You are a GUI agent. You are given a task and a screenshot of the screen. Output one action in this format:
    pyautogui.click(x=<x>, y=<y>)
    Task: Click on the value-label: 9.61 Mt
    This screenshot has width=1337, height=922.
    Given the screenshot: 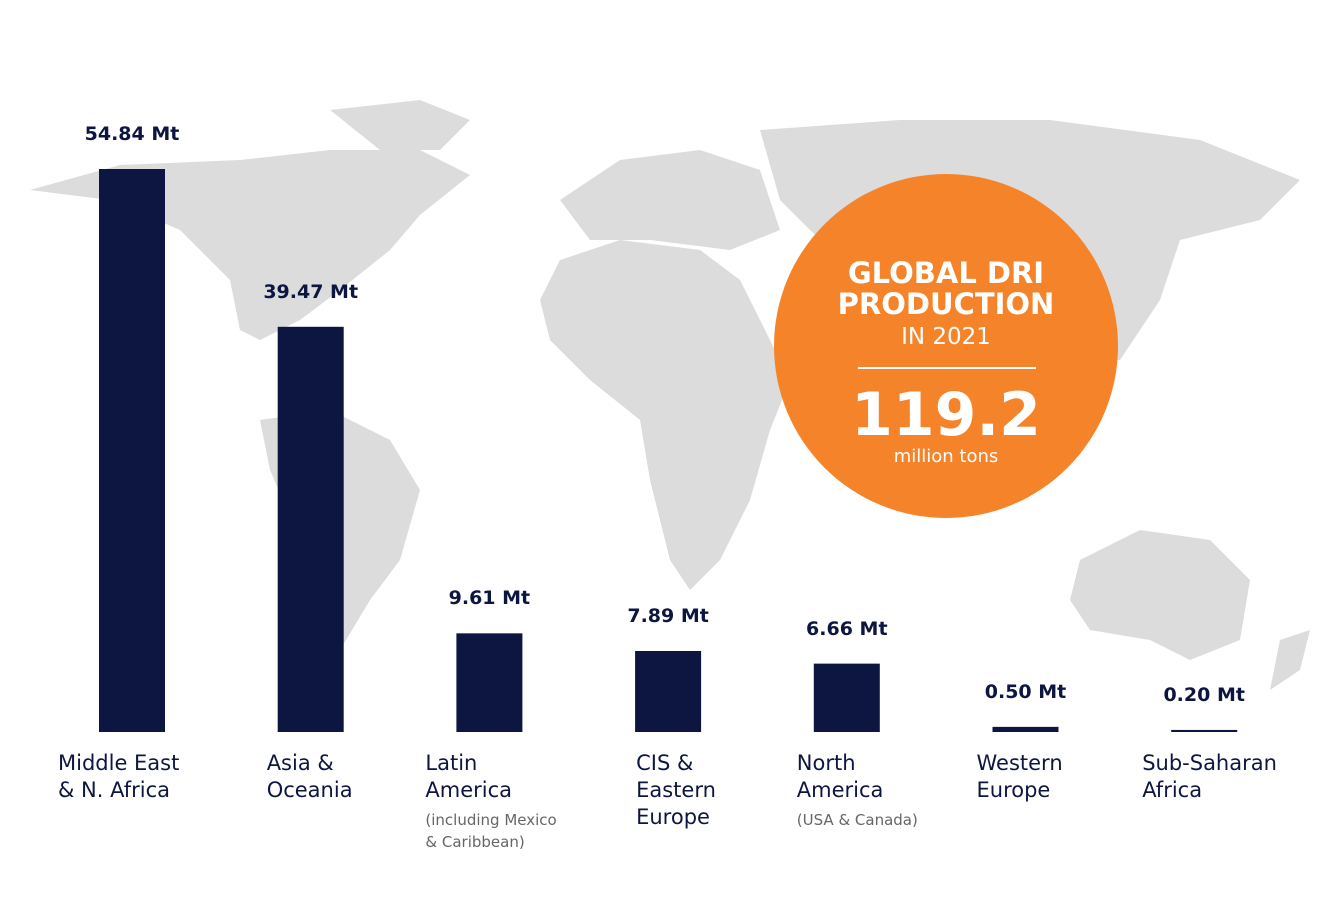 What is the action you would take?
    pyautogui.click(x=489, y=598)
    